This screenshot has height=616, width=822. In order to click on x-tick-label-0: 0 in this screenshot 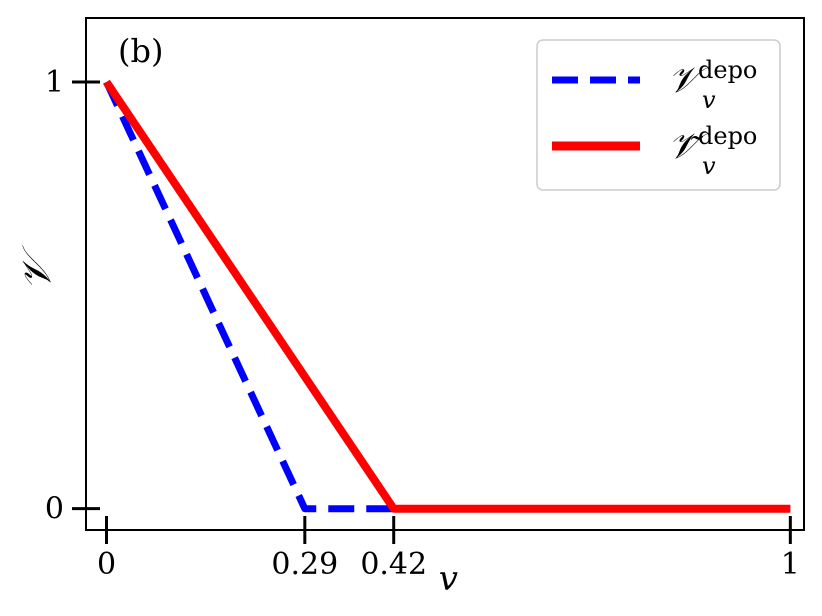, I will do `click(106, 564)`.